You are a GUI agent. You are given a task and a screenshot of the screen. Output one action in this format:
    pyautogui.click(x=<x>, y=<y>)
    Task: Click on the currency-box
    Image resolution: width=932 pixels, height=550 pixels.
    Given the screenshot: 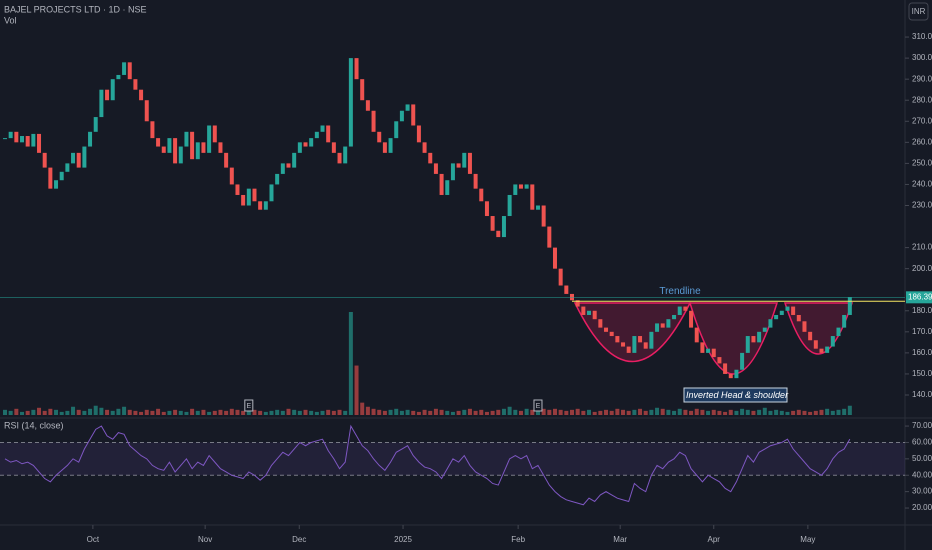 What is the action you would take?
    pyautogui.click(x=918, y=11)
    